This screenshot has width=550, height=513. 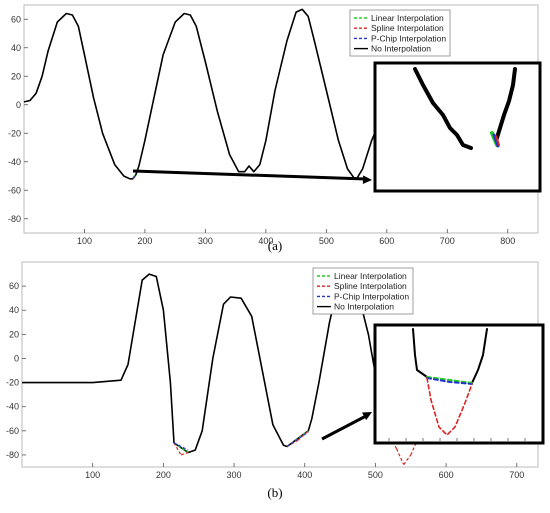 What do you see at coordinates (507, 241) in the screenshot?
I see `x-tick-label: 800` at bounding box center [507, 241].